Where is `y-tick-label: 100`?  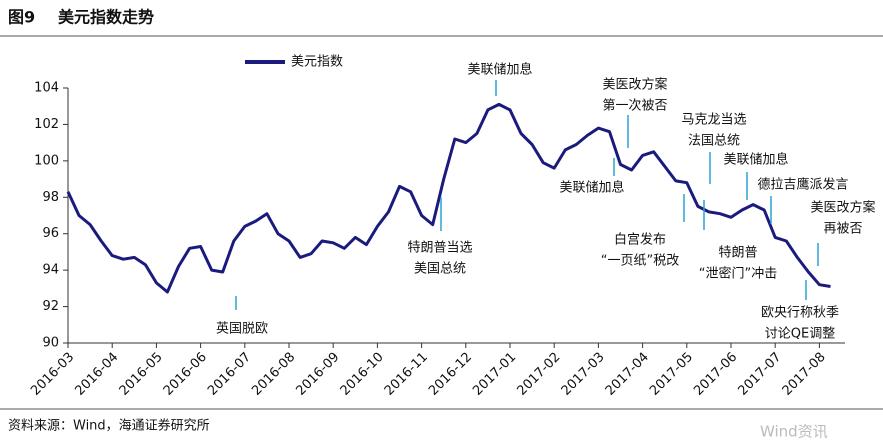
y-tick-label: 100 is located at coordinates (46, 160).